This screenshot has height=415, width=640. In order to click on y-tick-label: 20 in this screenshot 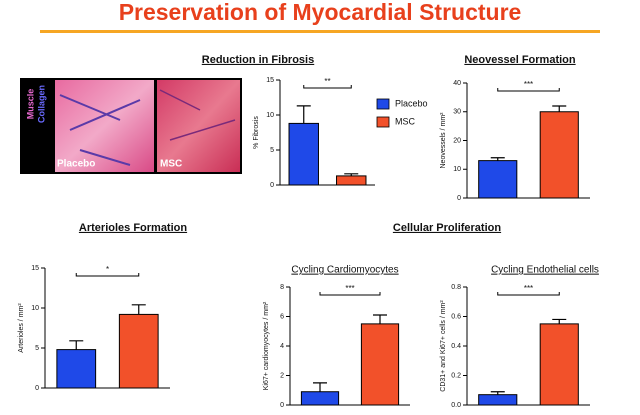, I will do `click(457, 140)`.